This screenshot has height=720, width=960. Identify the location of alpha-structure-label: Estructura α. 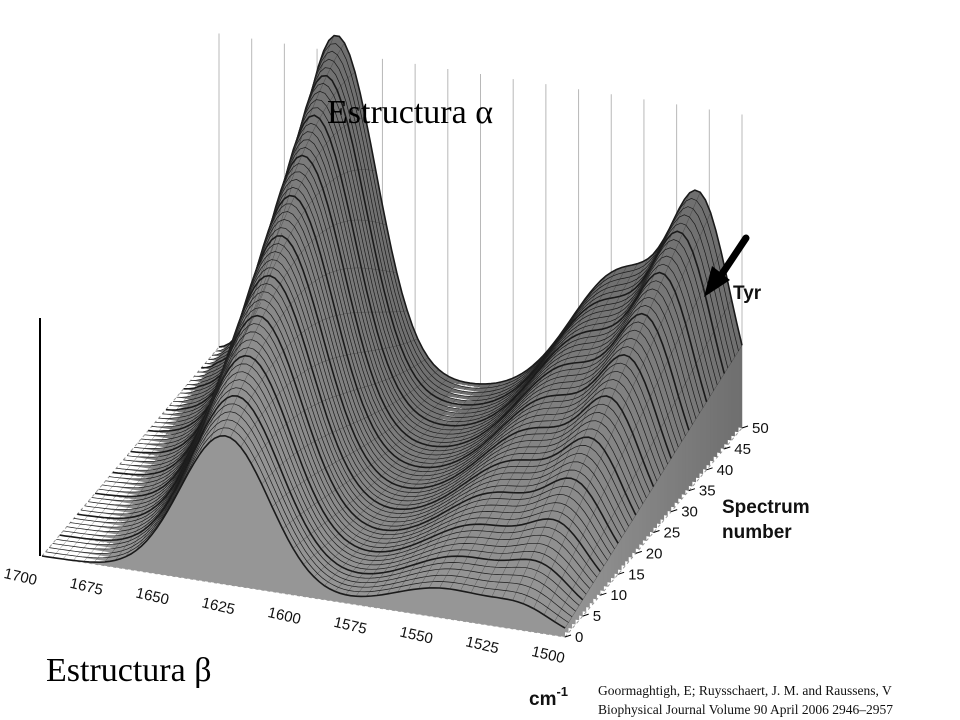
(410, 112).